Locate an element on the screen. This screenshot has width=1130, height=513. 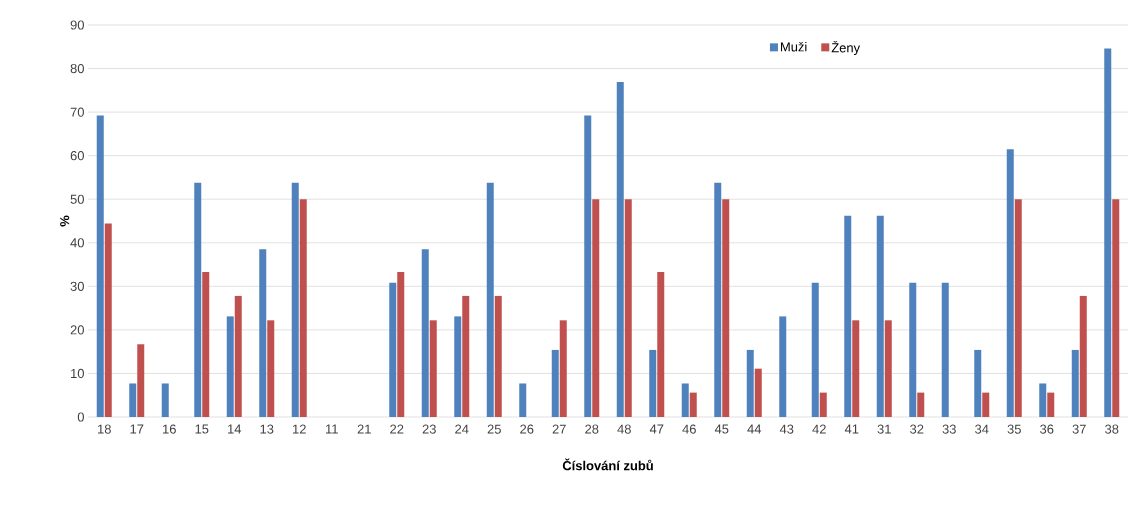
x-tick-label: 18 is located at coordinates (104, 429).